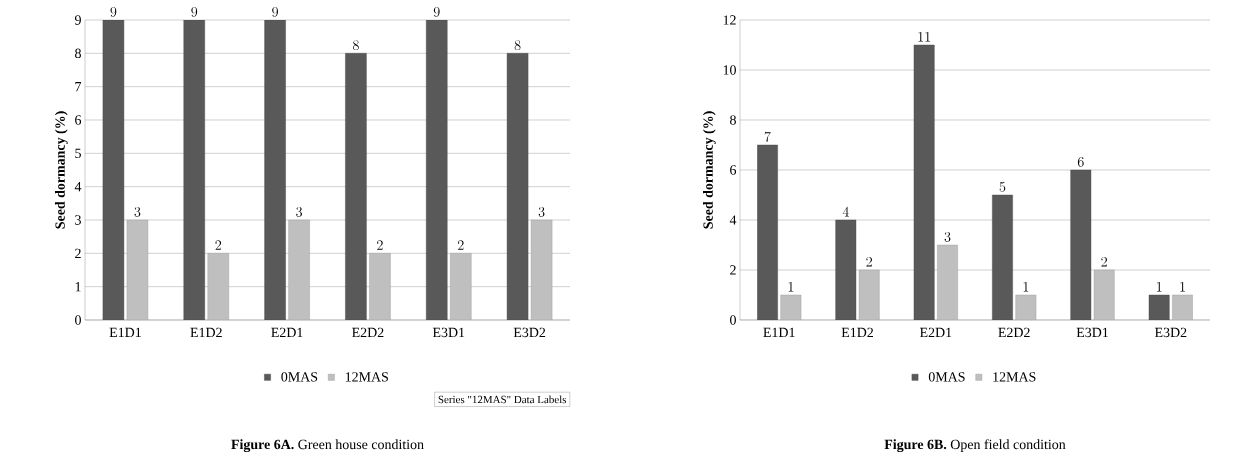 The image size is (1236, 457). Describe the element at coordinates (78, 220) in the screenshot. I see `y-tick-label: 3` at that location.